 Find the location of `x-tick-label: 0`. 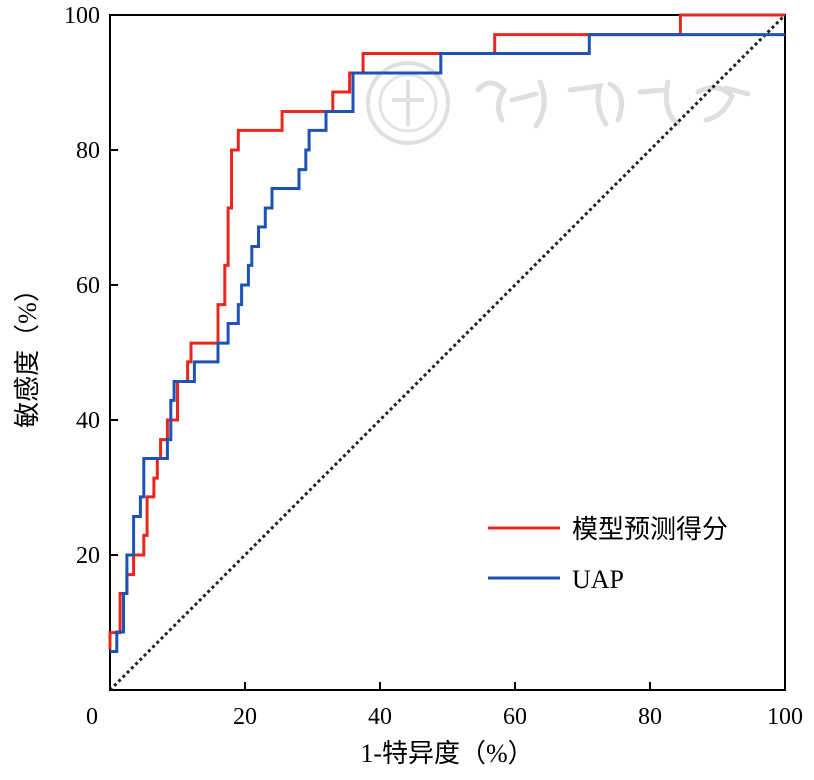

x-tick-label: 0 is located at coordinates (92, 717).